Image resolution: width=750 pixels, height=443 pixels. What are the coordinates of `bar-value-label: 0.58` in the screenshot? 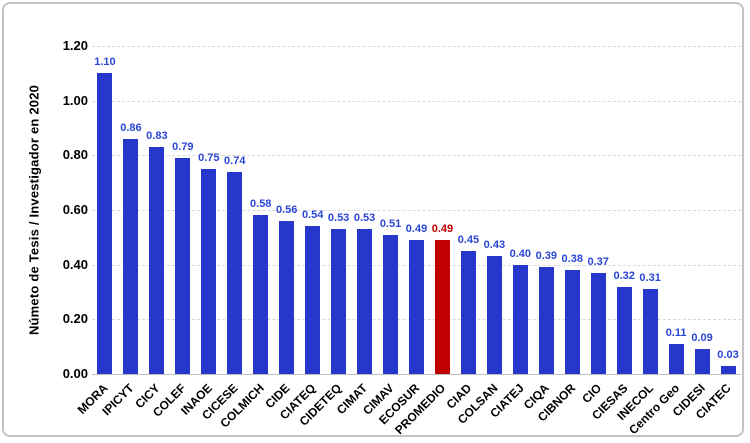 It's located at (261, 204).